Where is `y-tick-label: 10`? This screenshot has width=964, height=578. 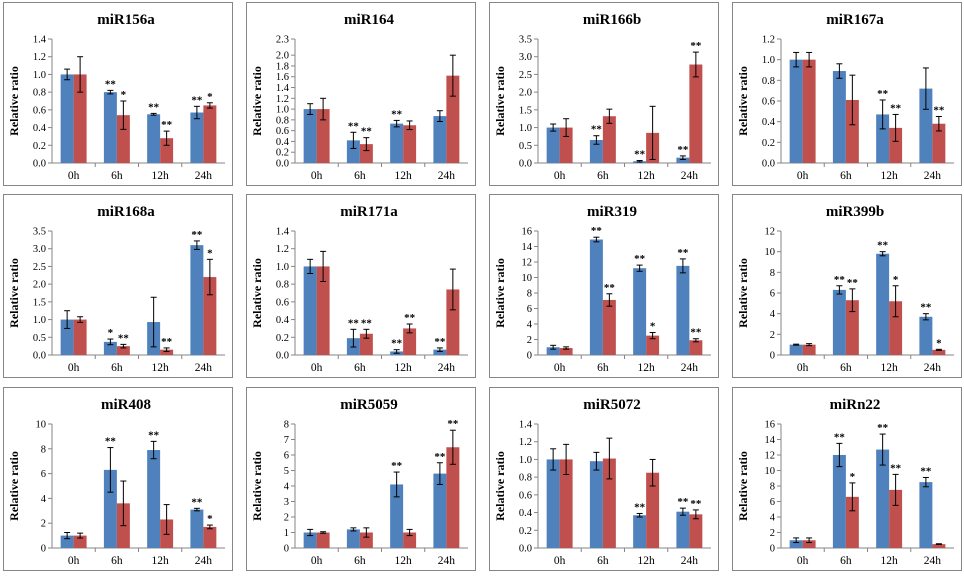
y-tick-label: 10 is located at coordinates (527, 278).